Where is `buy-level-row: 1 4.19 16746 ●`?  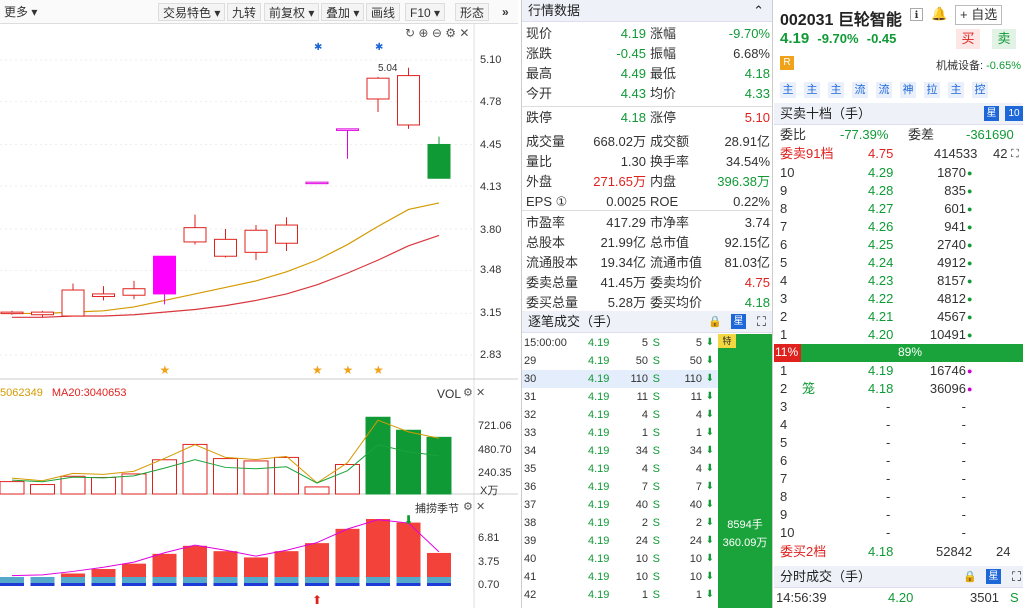 buy-level-row: 1 4.19 16746 ● is located at coordinates (898, 371).